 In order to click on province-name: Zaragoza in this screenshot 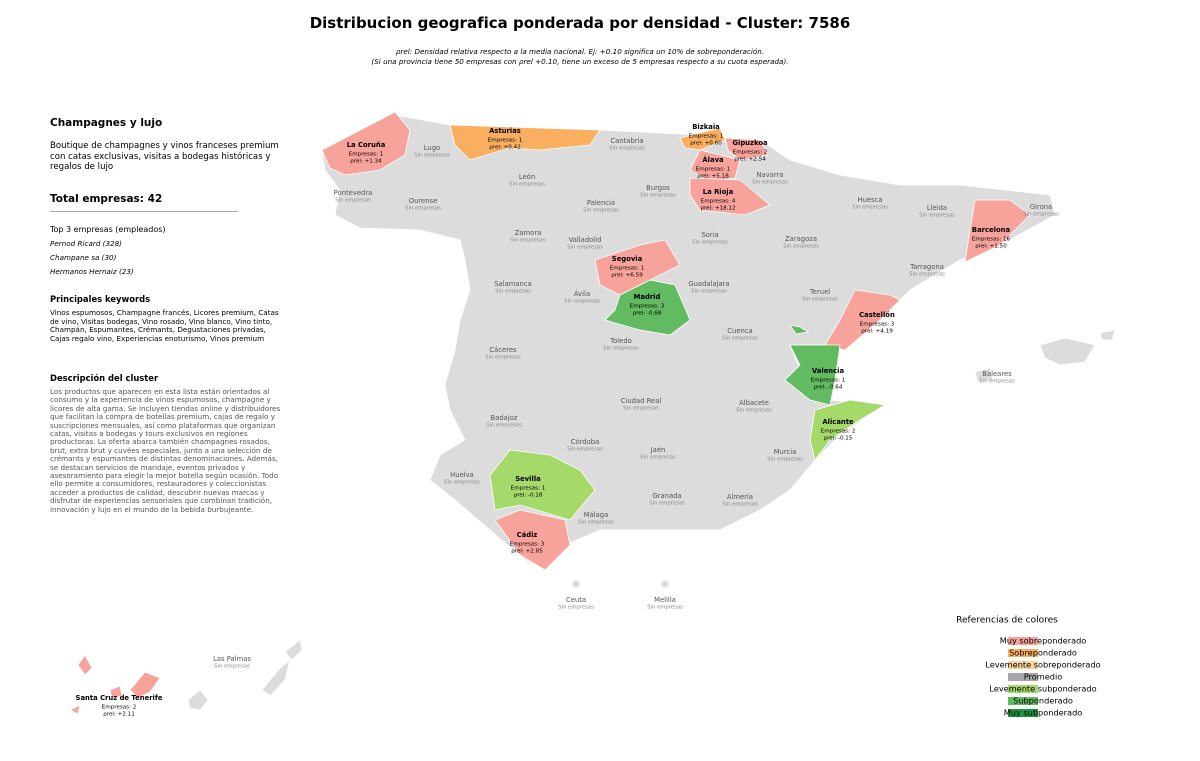, I will do `click(801, 239)`.